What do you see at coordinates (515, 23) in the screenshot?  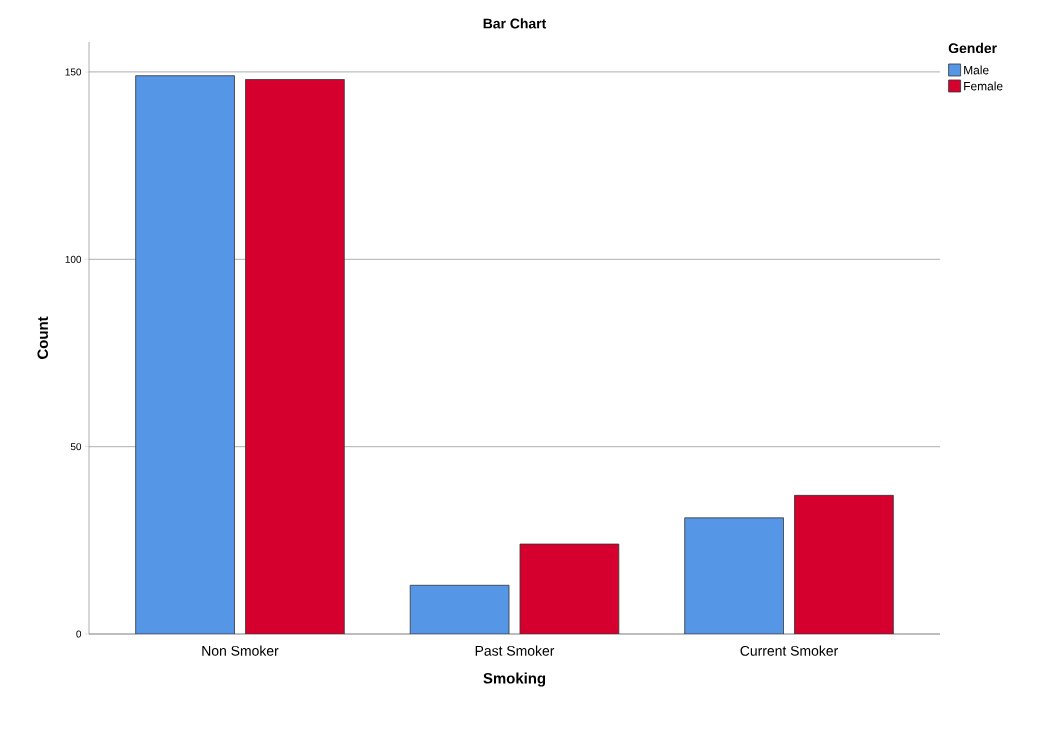 I see `chart-title: Bar Chart` at bounding box center [515, 23].